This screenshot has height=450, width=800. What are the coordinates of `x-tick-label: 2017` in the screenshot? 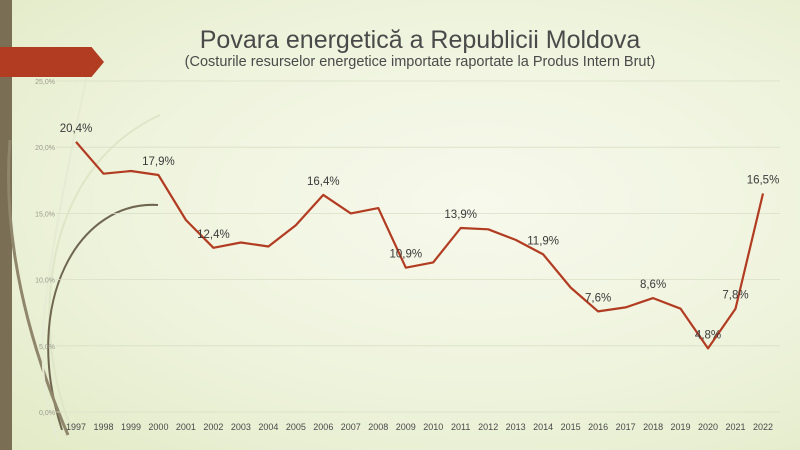 It's located at (626, 427).